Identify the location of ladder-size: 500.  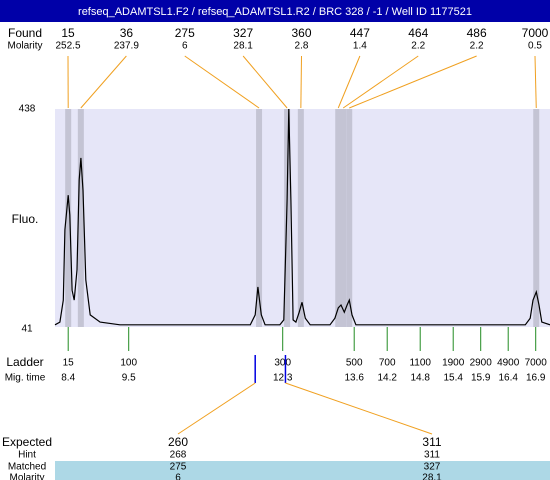
(354, 363).